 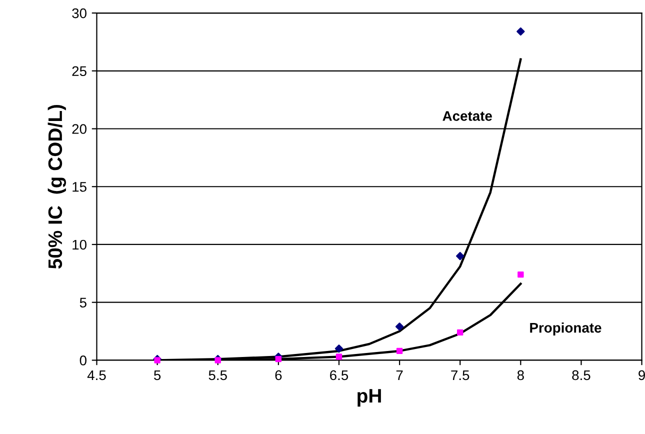 What do you see at coordinates (399, 375) in the screenshot?
I see `x-tick-label: 7` at bounding box center [399, 375].